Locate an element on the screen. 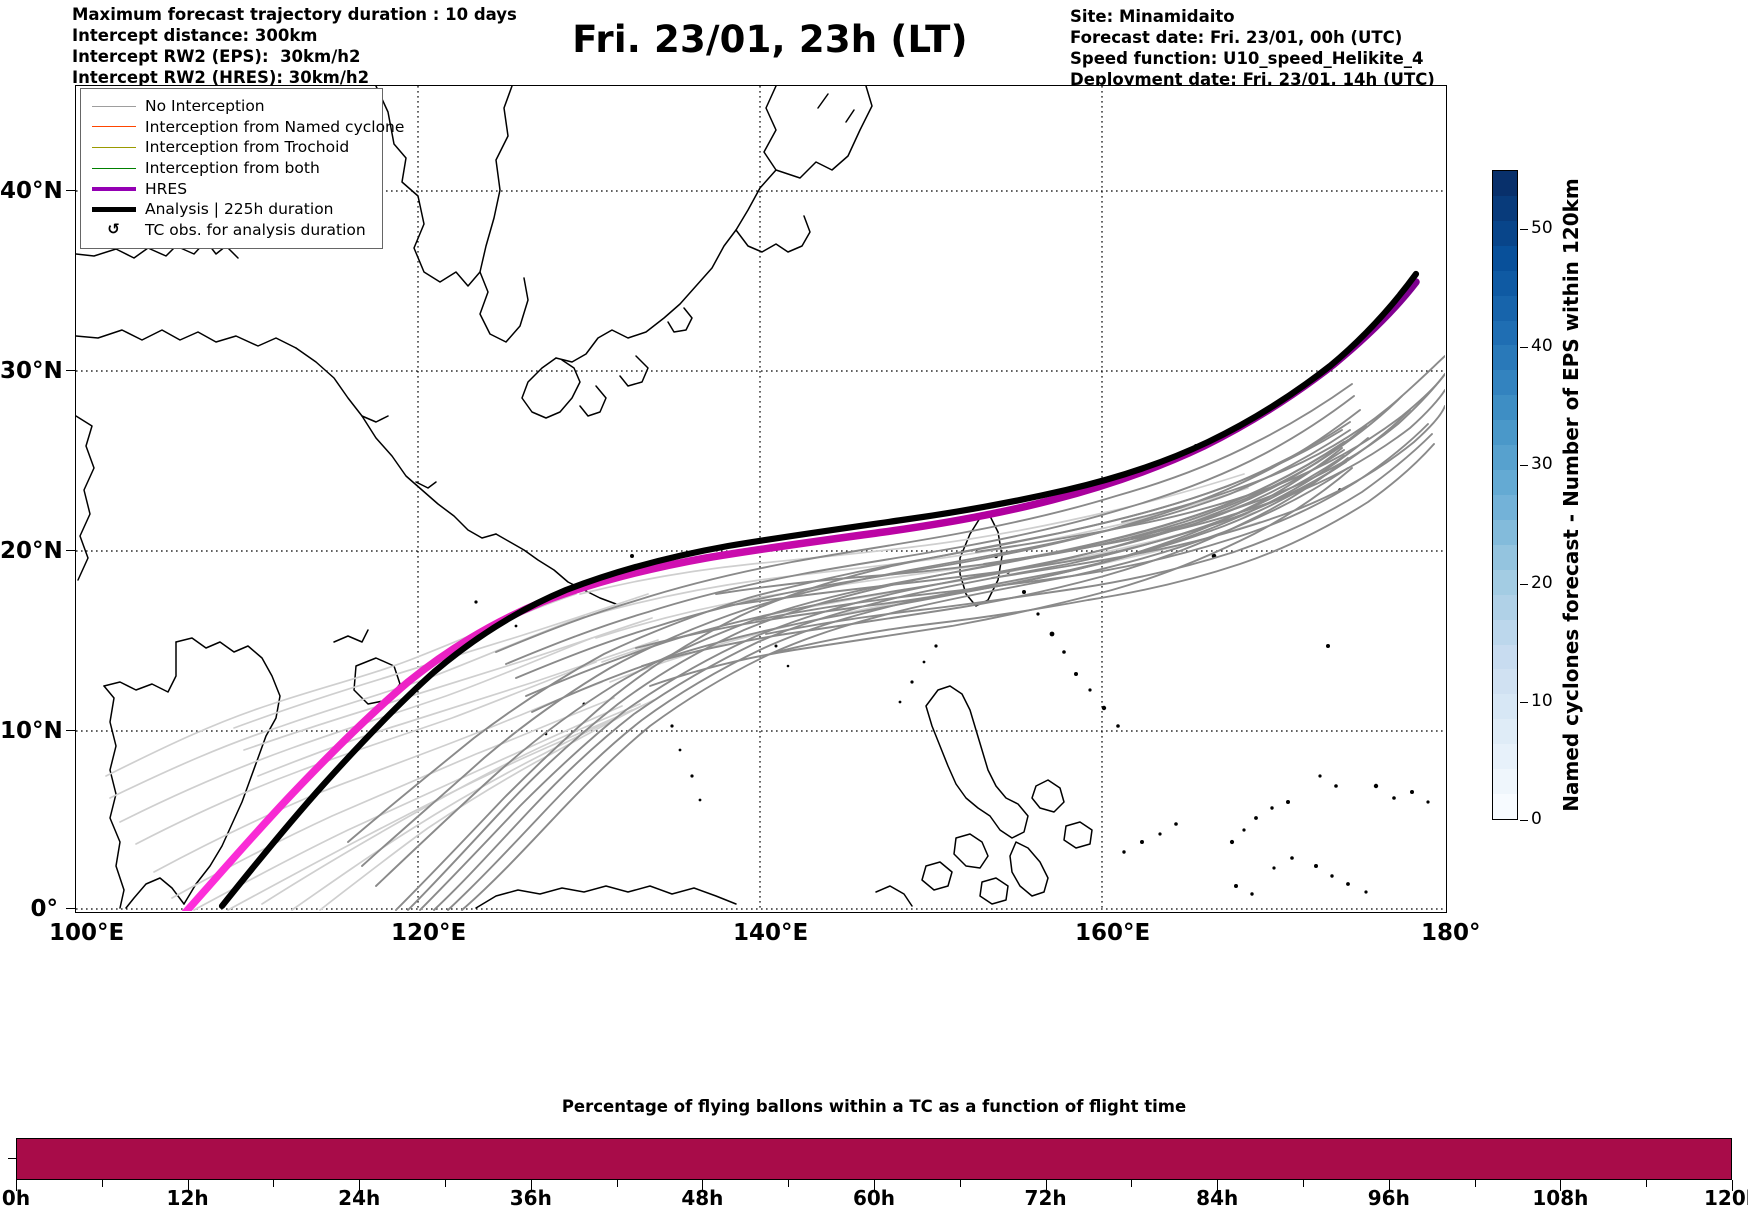 Image resolution: width=1748 pixels, height=1213 pixels. colorbar-tick-label: 30 is located at coordinates (1542, 464).